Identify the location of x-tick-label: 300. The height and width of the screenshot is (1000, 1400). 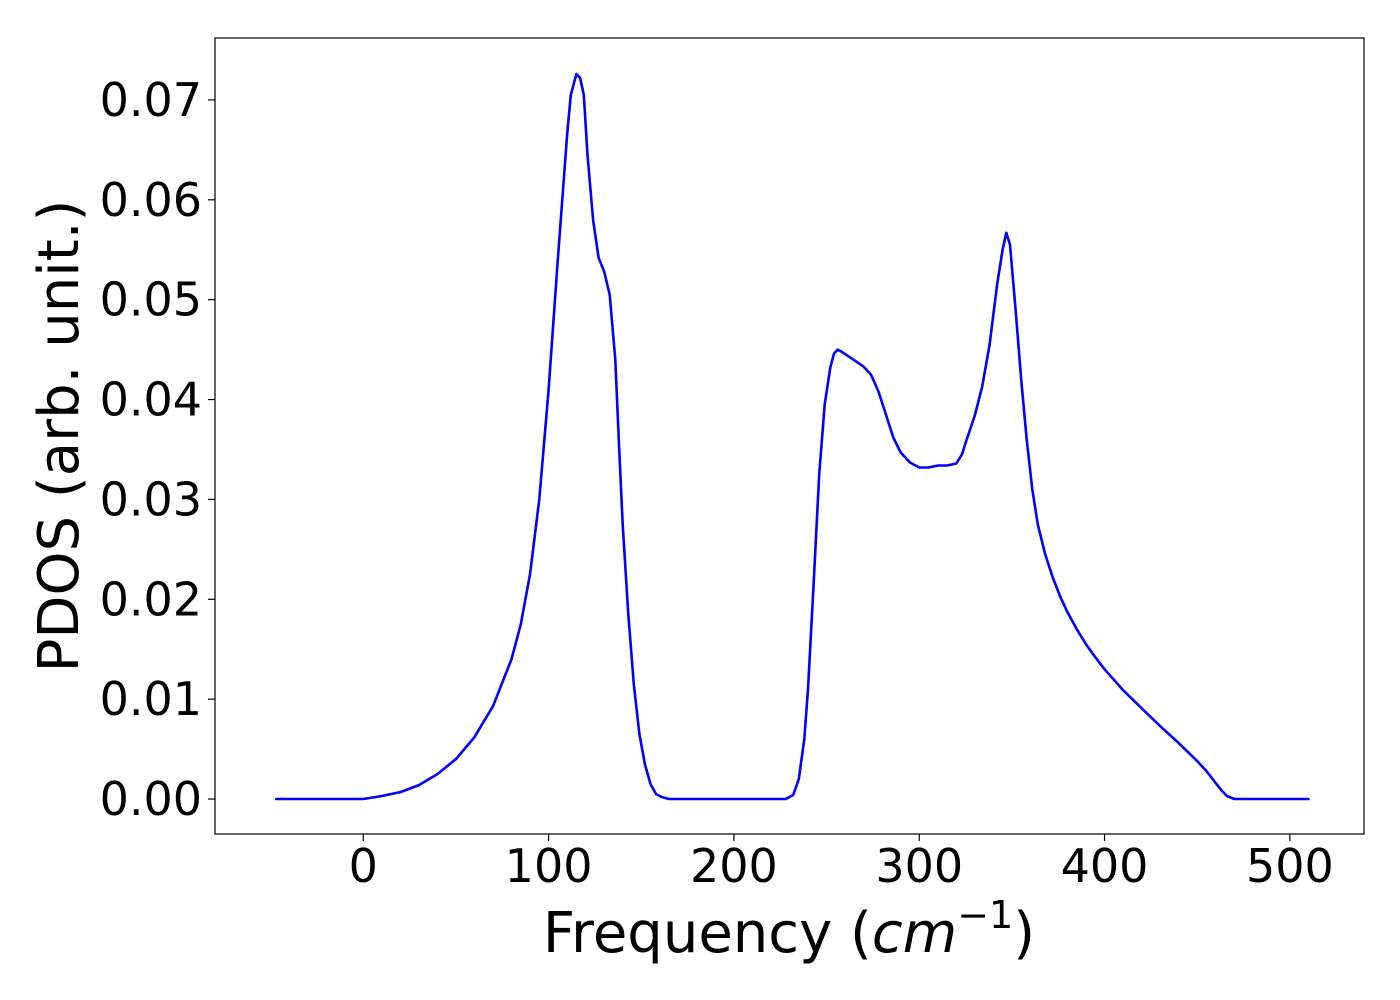
(919, 866).